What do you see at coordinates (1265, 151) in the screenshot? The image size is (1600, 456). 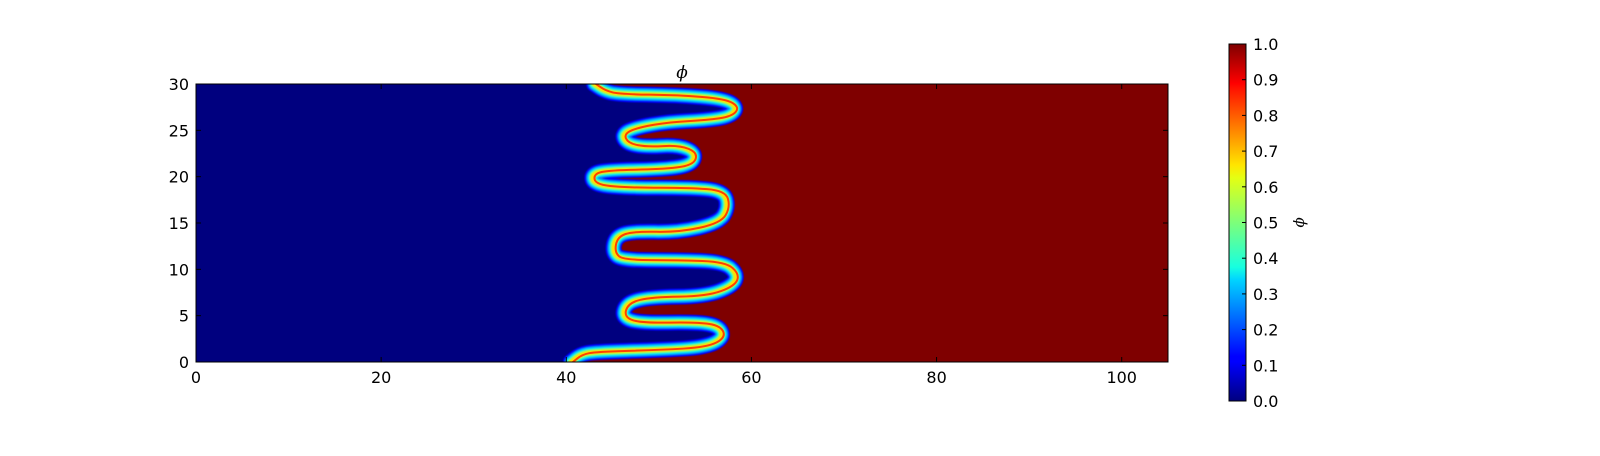 I see `colorbar-tick-label: 0.7` at bounding box center [1265, 151].